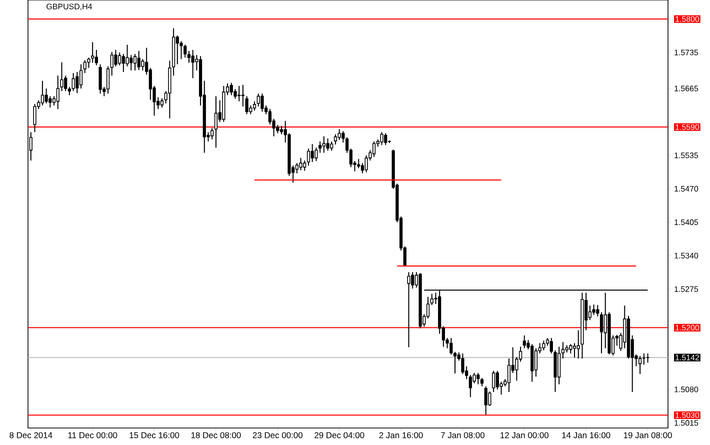 The width and height of the screenshot is (710, 445). Describe the element at coordinates (155, 435) in the screenshot. I see `x-tick-label: 15 Dec 16:00` at that location.